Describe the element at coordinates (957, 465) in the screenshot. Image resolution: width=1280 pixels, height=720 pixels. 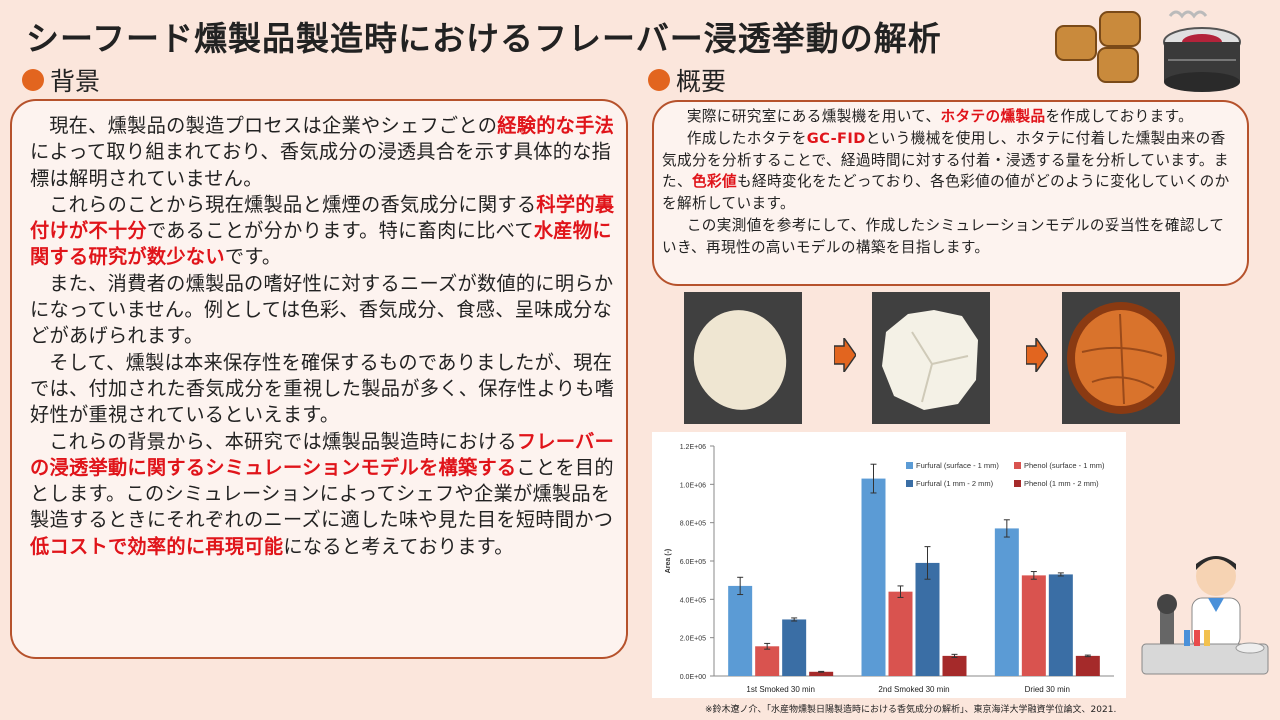
I see `legend-entry: Furfural (surface - 1 mm)` at that location.